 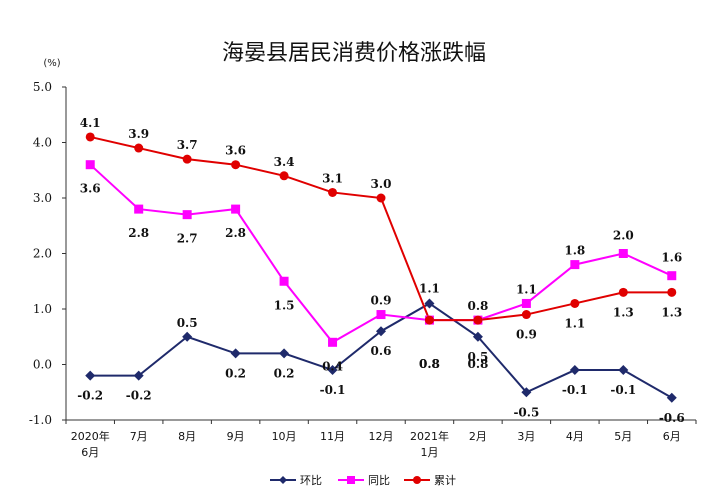 I want to click on legend: 环比 同比 累计, so click(x=363, y=480).